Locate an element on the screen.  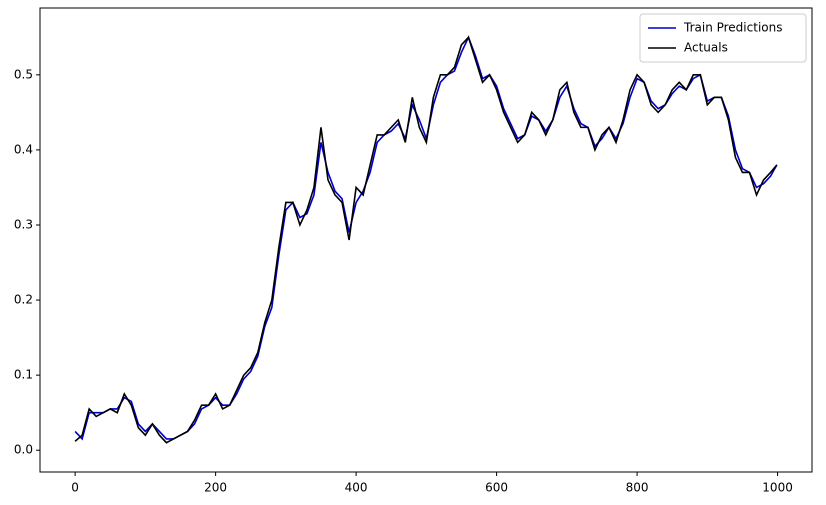
y-tick-label: 0.1 is located at coordinates (23, 375).